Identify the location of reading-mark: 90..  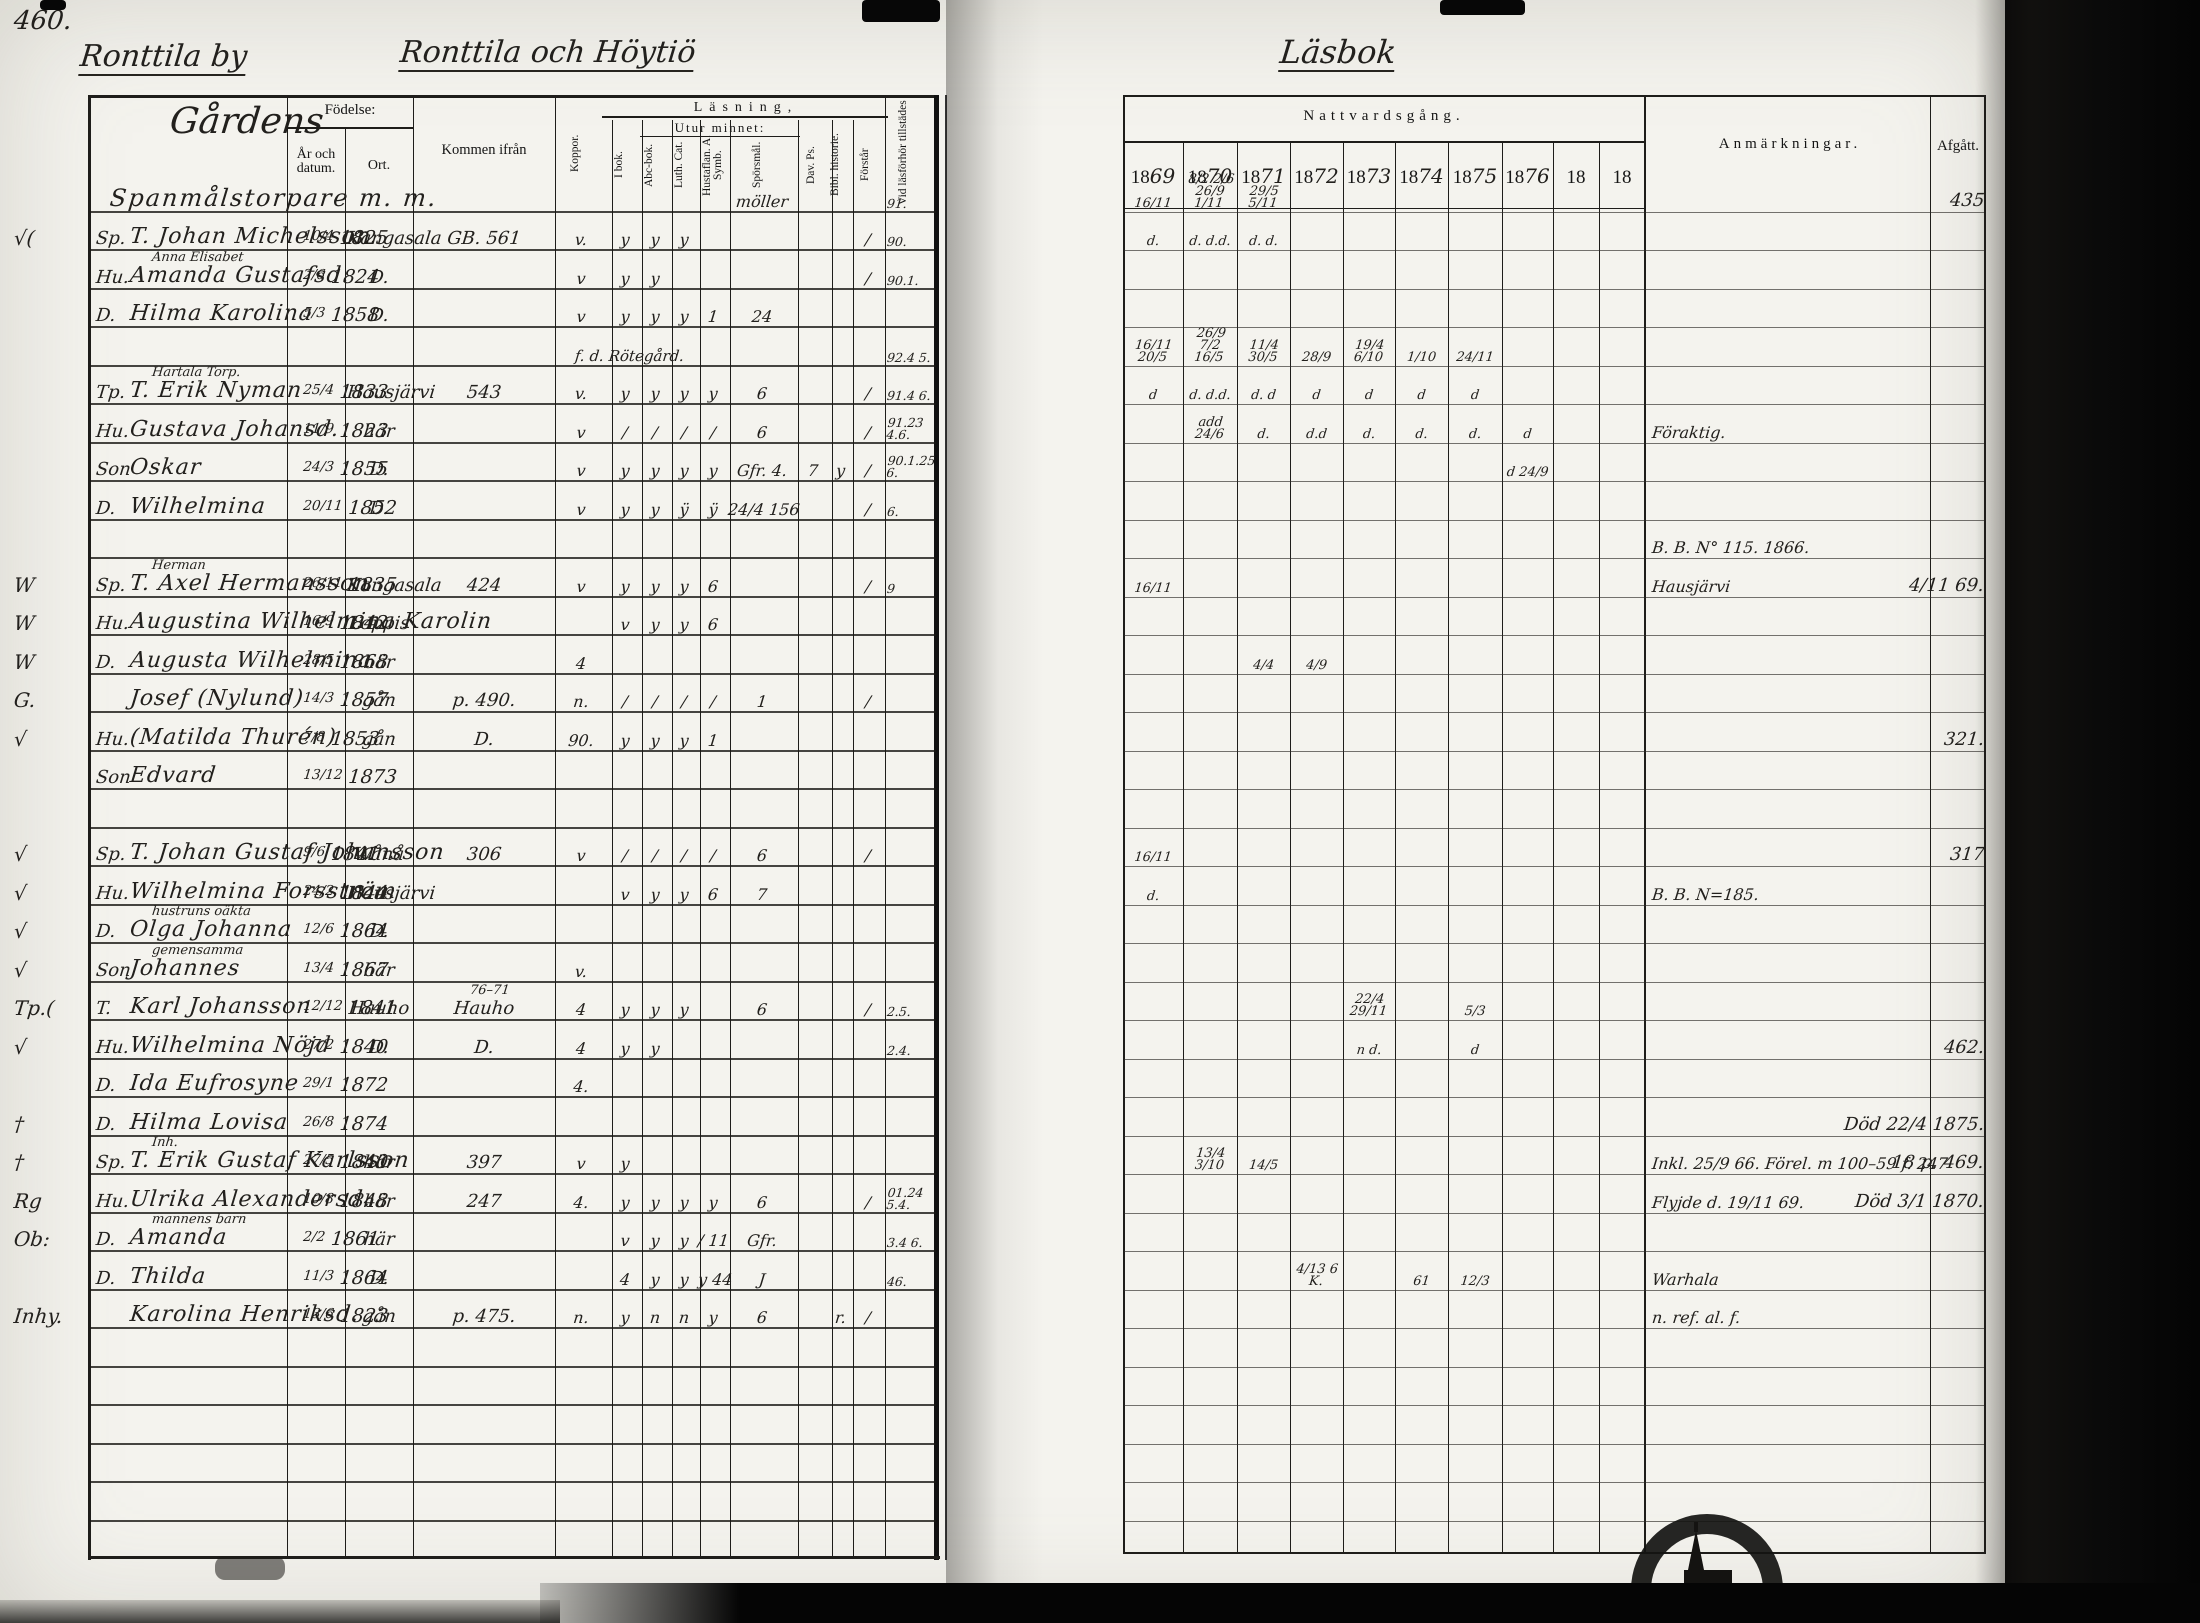
(581, 740).